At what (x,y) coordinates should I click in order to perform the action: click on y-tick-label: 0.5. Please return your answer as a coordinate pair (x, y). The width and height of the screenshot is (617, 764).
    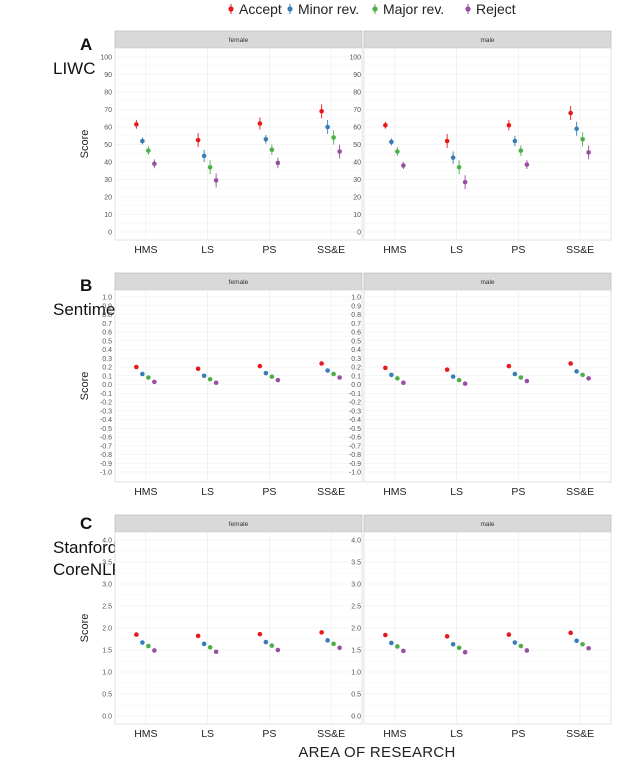
    Looking at the image, I should click on (107, 695).